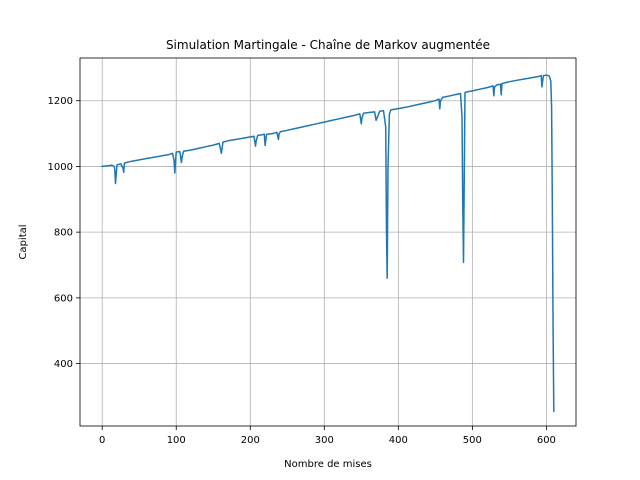 The height and width of the screenshot is (480, 640). What do you see at coordinates (398, 440) in the screenshot?
I see `x-tick-label: 400` at bounding box center [398, 440].